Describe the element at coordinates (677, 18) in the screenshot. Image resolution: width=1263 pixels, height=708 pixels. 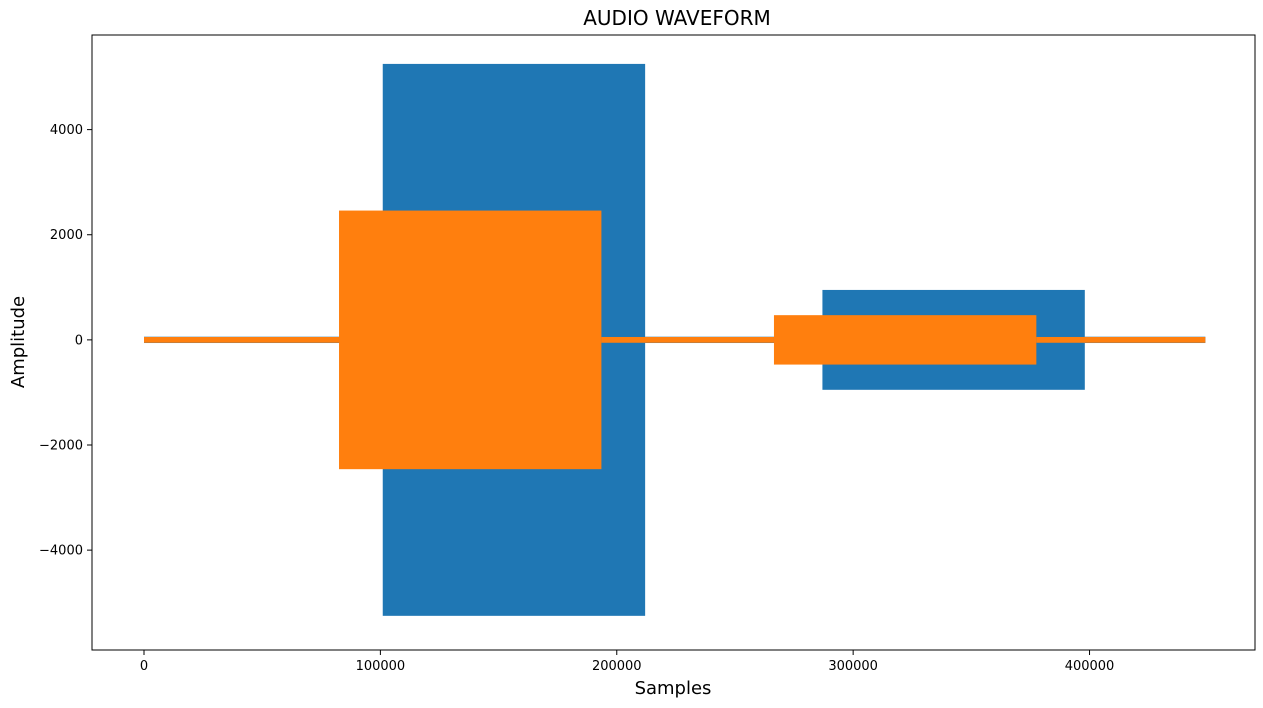
I see `chart-title: AUDIO WAVEFORM` at that location.